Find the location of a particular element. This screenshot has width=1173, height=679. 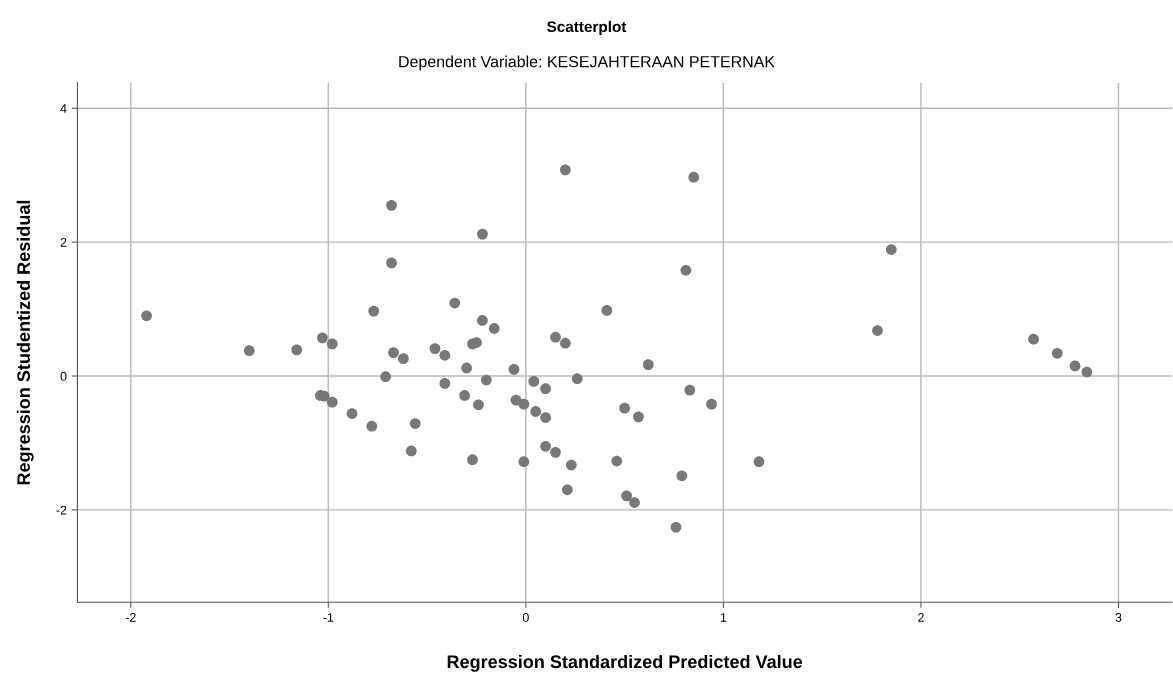

chart-title: Scatterplot is located at coordinates (587, 28).